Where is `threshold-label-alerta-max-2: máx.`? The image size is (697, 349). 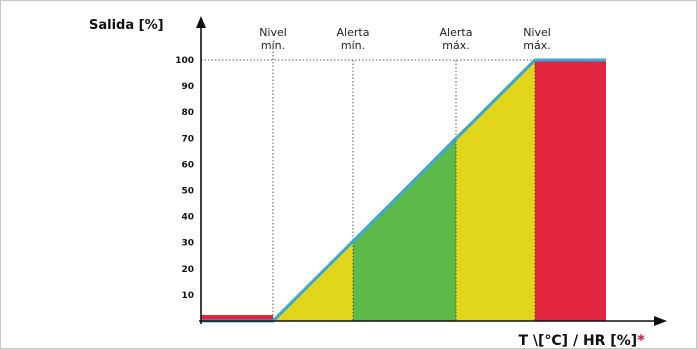 threshold-label-alerta-max-2: máx. is located at coordinates (455, 45).